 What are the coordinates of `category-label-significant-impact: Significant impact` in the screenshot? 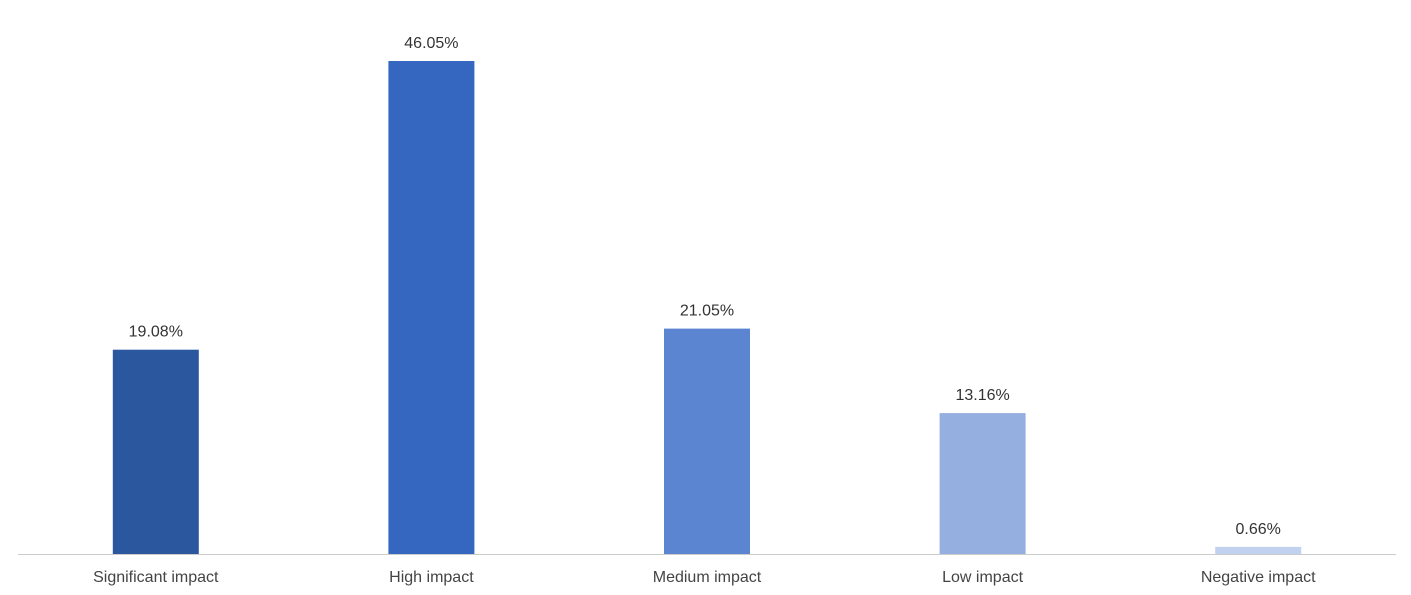 It's located at (156, 577).